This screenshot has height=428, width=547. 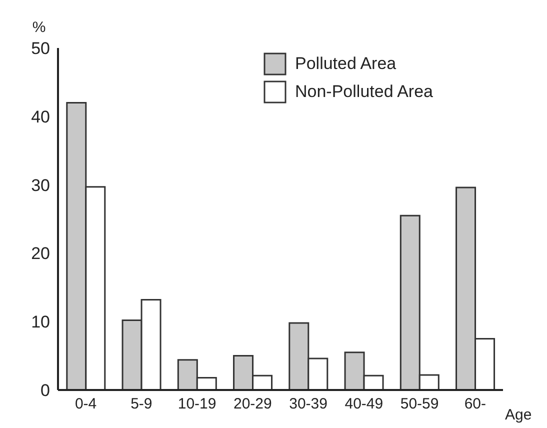 What do you see at coordinates (40, 48) in the screenshot?
I see `y-tick-label: 50` at bounding box center [40, 48].